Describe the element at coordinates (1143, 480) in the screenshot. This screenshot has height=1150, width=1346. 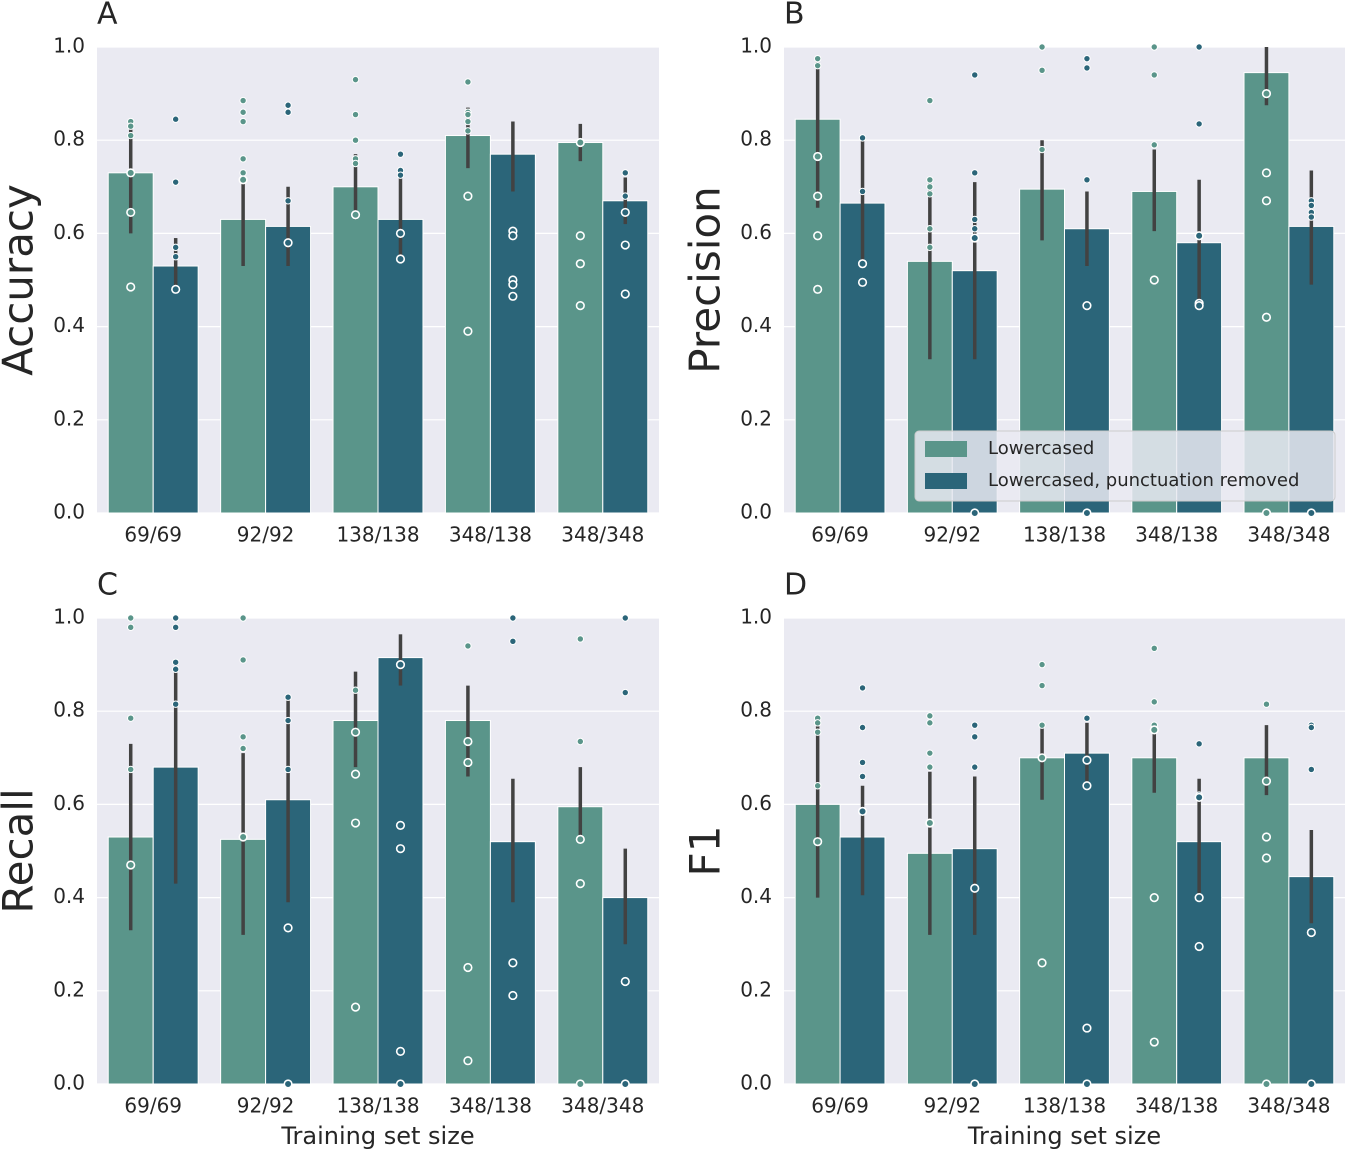
I see `legend-label: Lowercased, punctuation removed` at that location.